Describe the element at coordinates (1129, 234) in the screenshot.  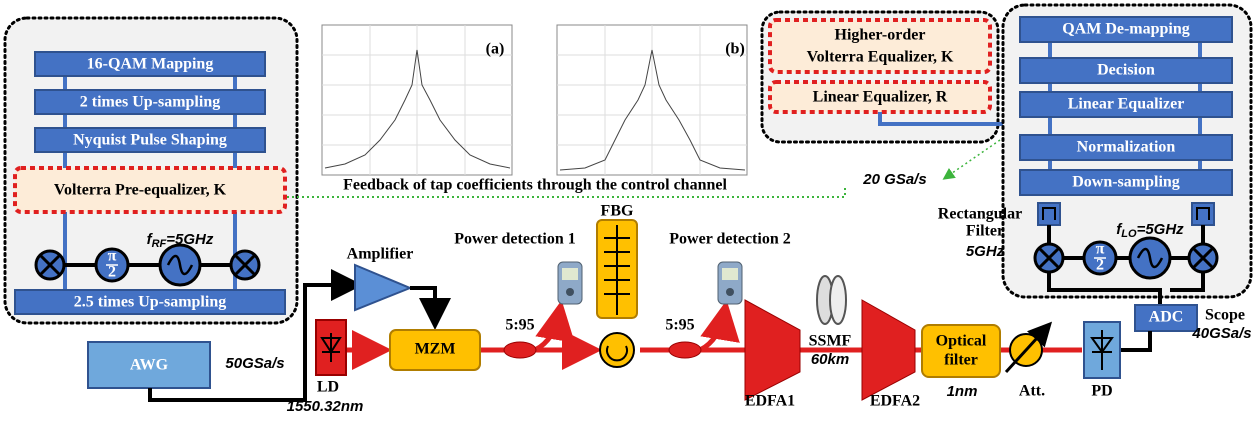
I see `subscript: LO` at that location.